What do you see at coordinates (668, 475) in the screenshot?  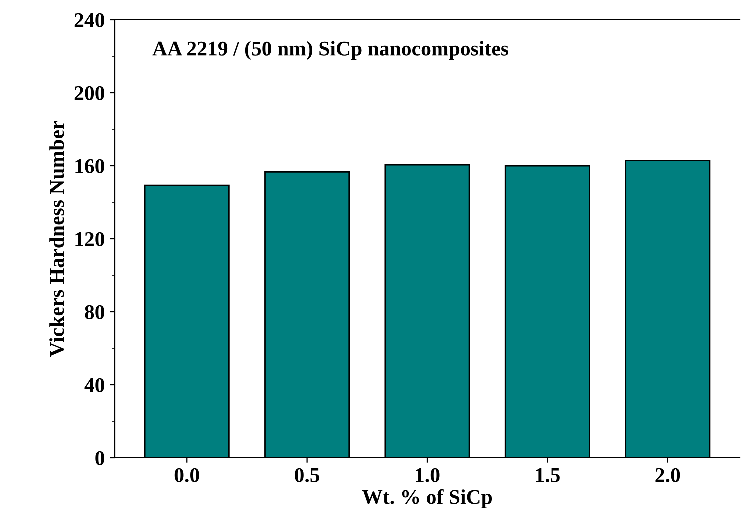 I see `x-tick-label: 2.0` at bounding box center [668, 475].